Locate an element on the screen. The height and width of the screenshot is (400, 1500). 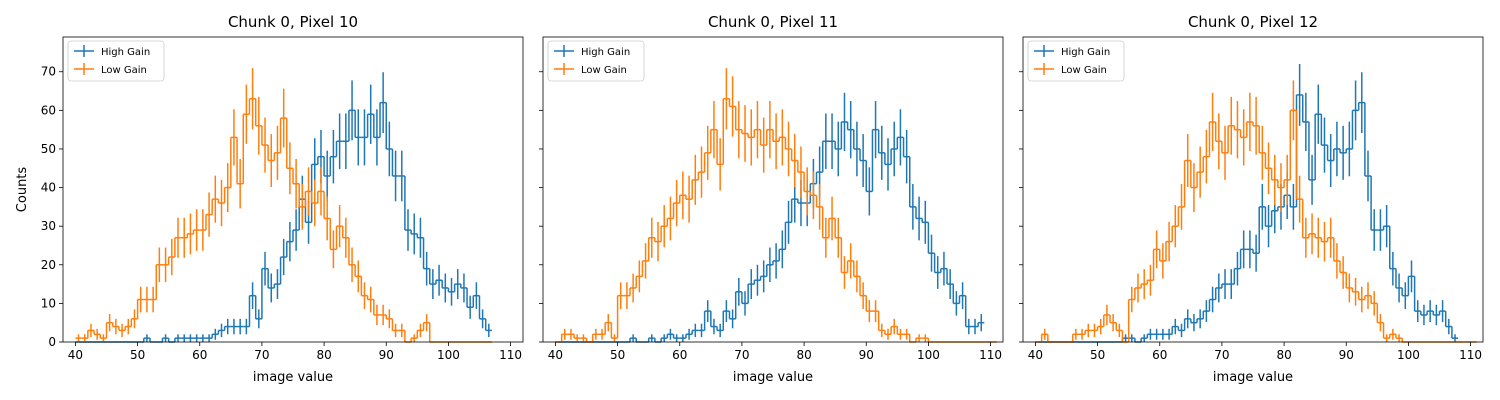
y-tick-label: 50 is located at coordinates (48, 149).